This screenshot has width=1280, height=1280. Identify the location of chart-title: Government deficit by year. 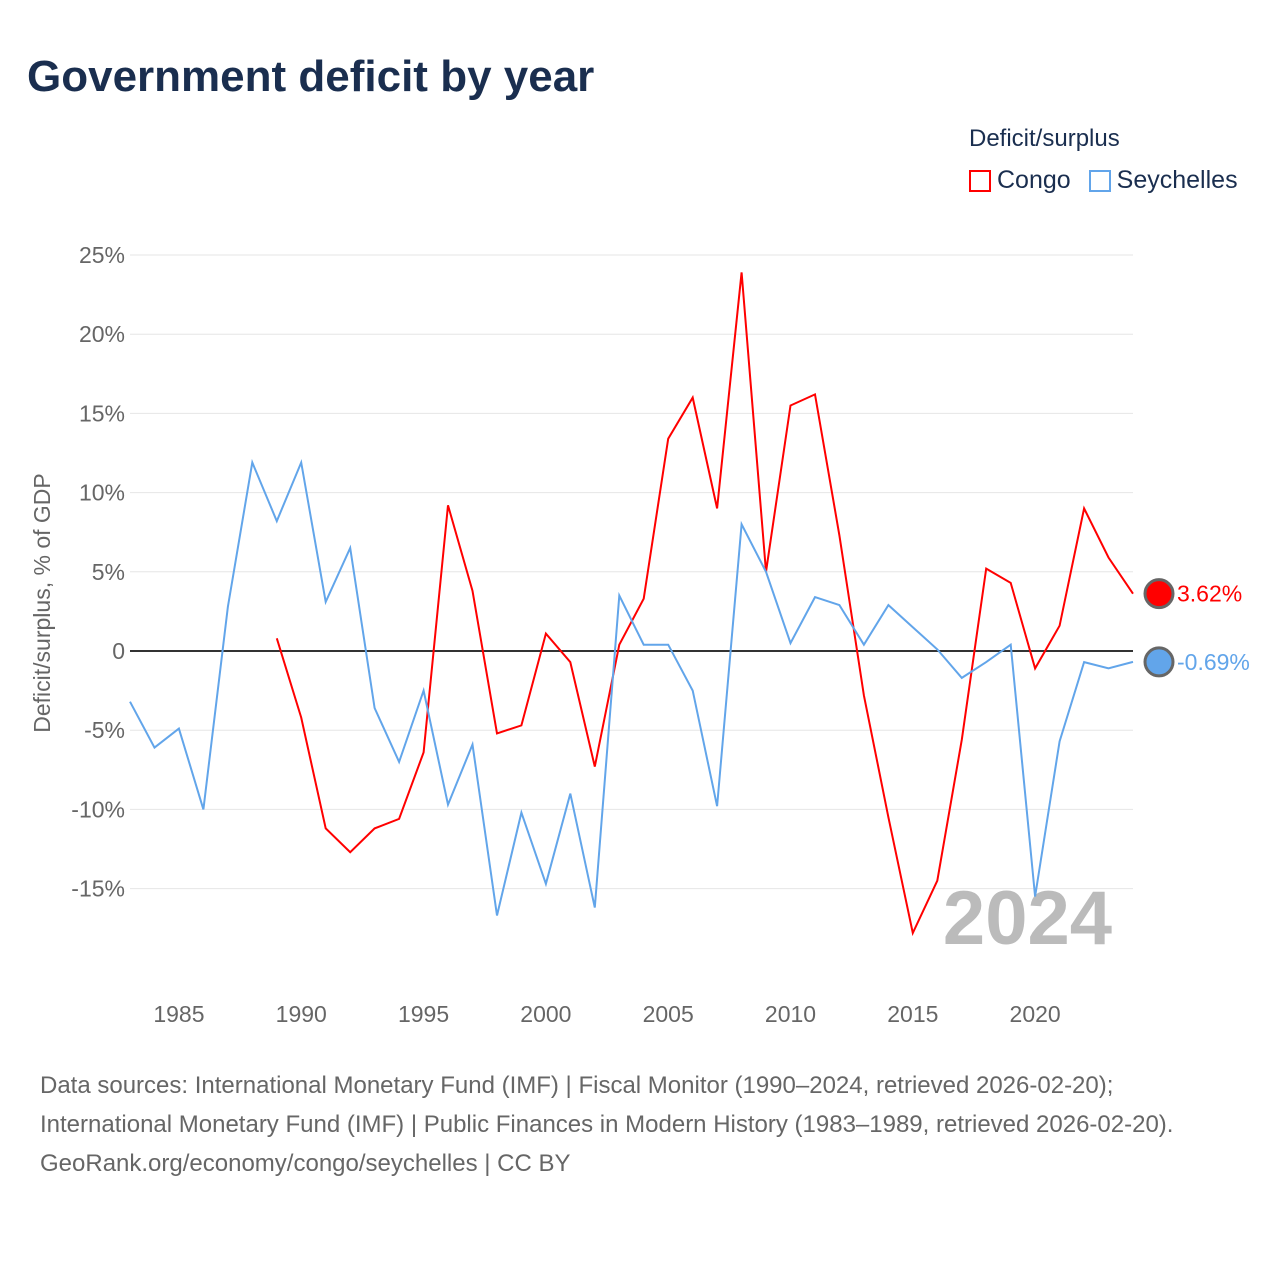
(311, 76).